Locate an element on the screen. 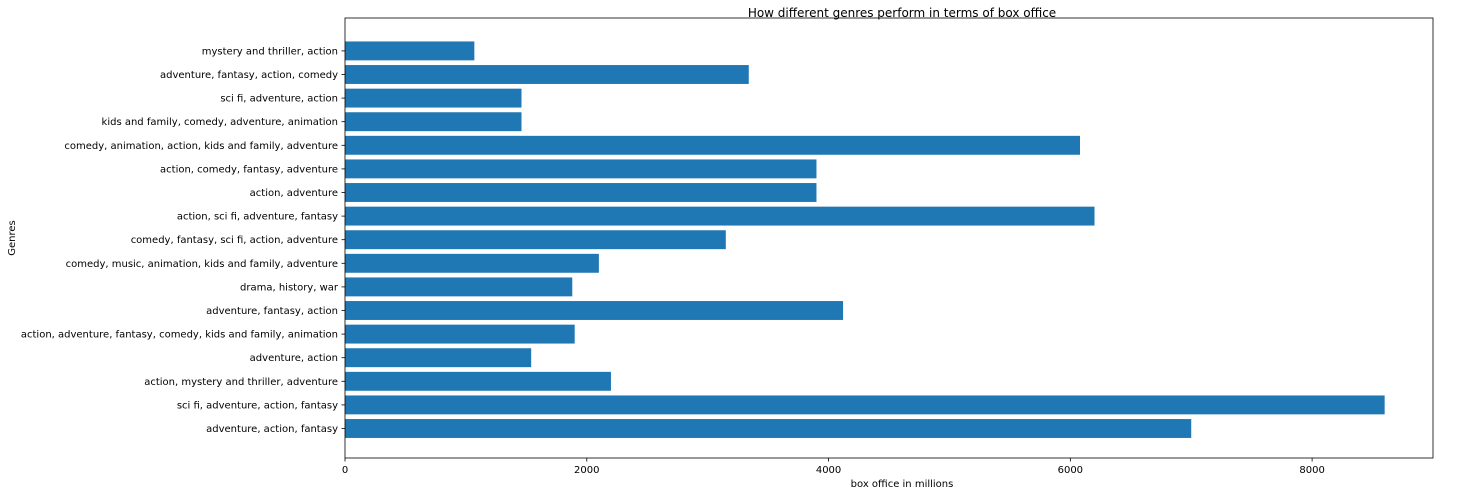 This screenshot has width=1467, height=500. y-axis-label: Genres is located at coordinates (12, 238).